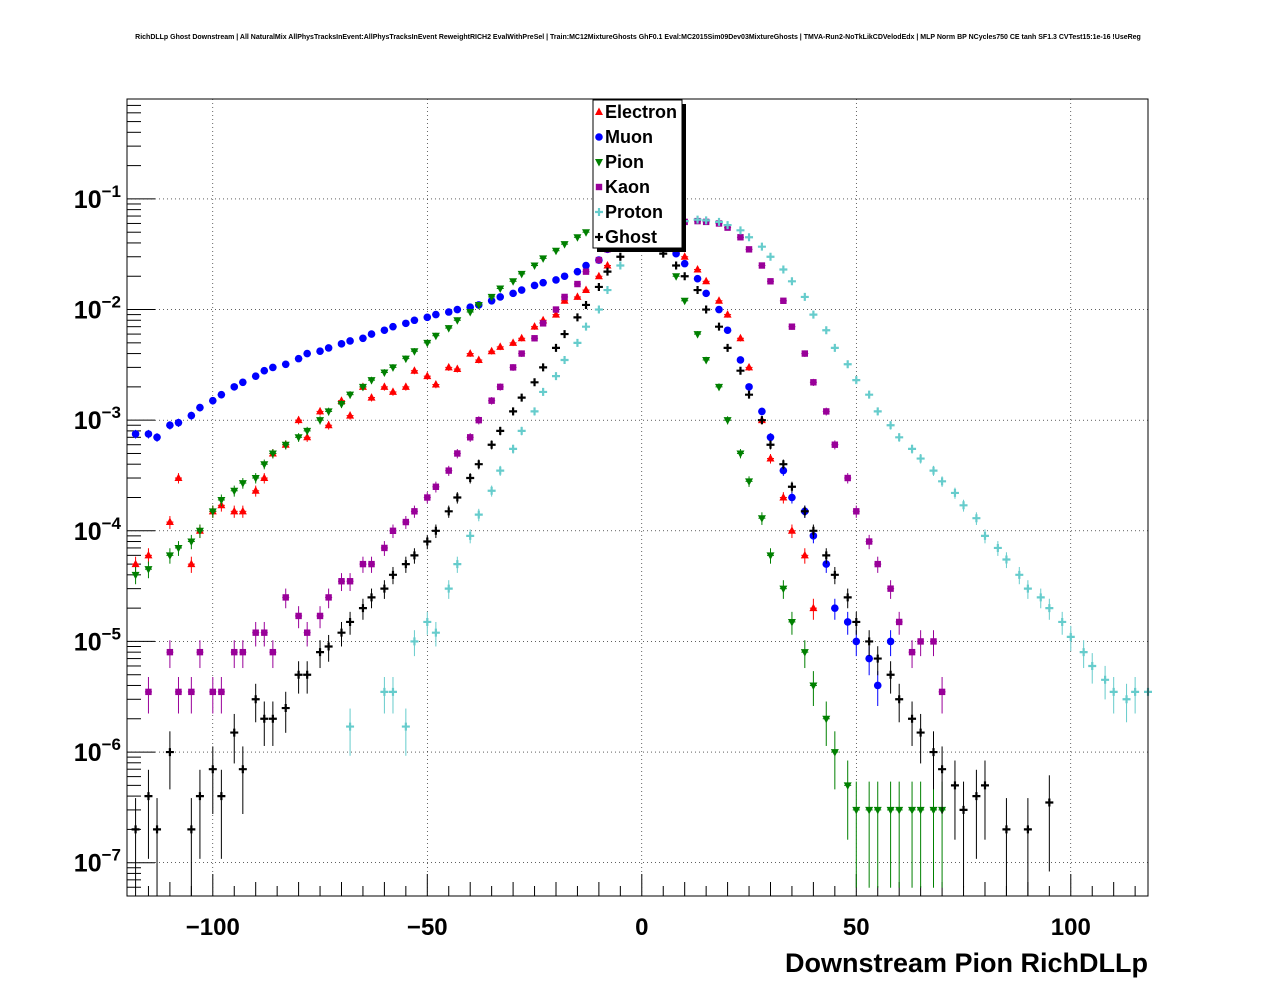  What do you see at coordinates (599, 212) in the screenshot?
I see `legend-marker-proton` at bounding box center [599, 212].